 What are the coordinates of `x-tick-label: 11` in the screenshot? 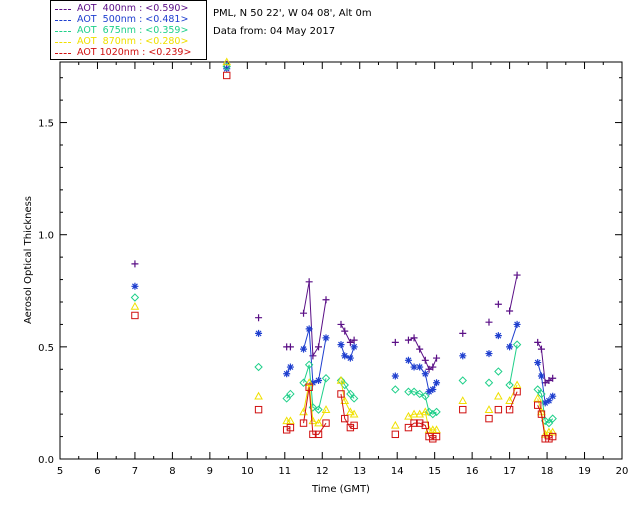 It's located at (284, 471).